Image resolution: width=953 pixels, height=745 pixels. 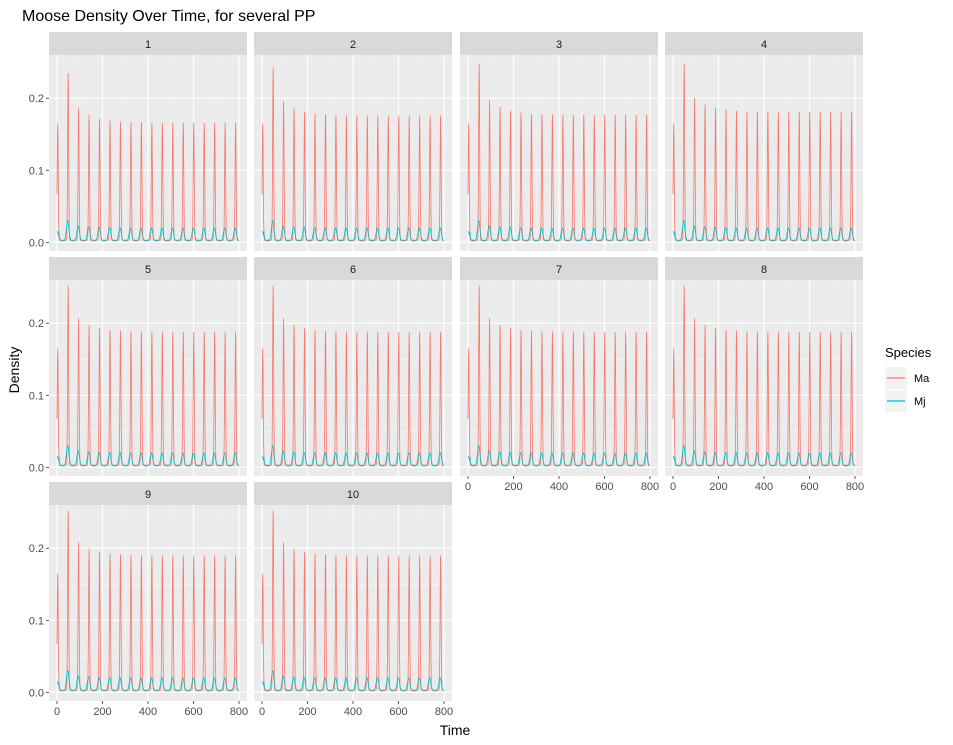 What do you see at coordinates (14, 370) in the screenshot?
I see `y-axis-title: Density` at bounding box center [14, 370].